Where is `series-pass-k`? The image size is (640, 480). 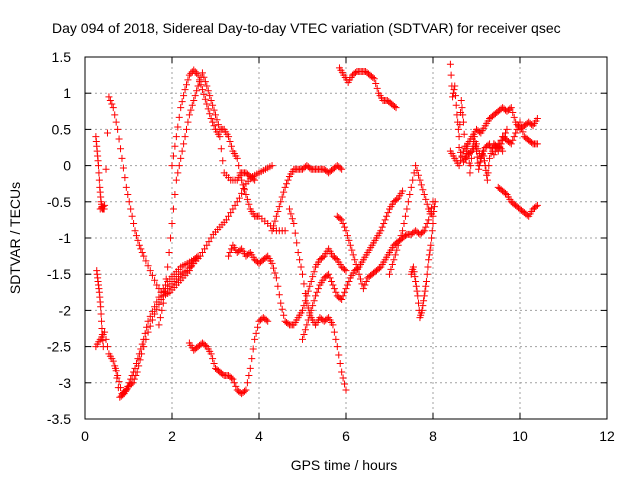 series-pass-k is located at coordinates (317, 299).